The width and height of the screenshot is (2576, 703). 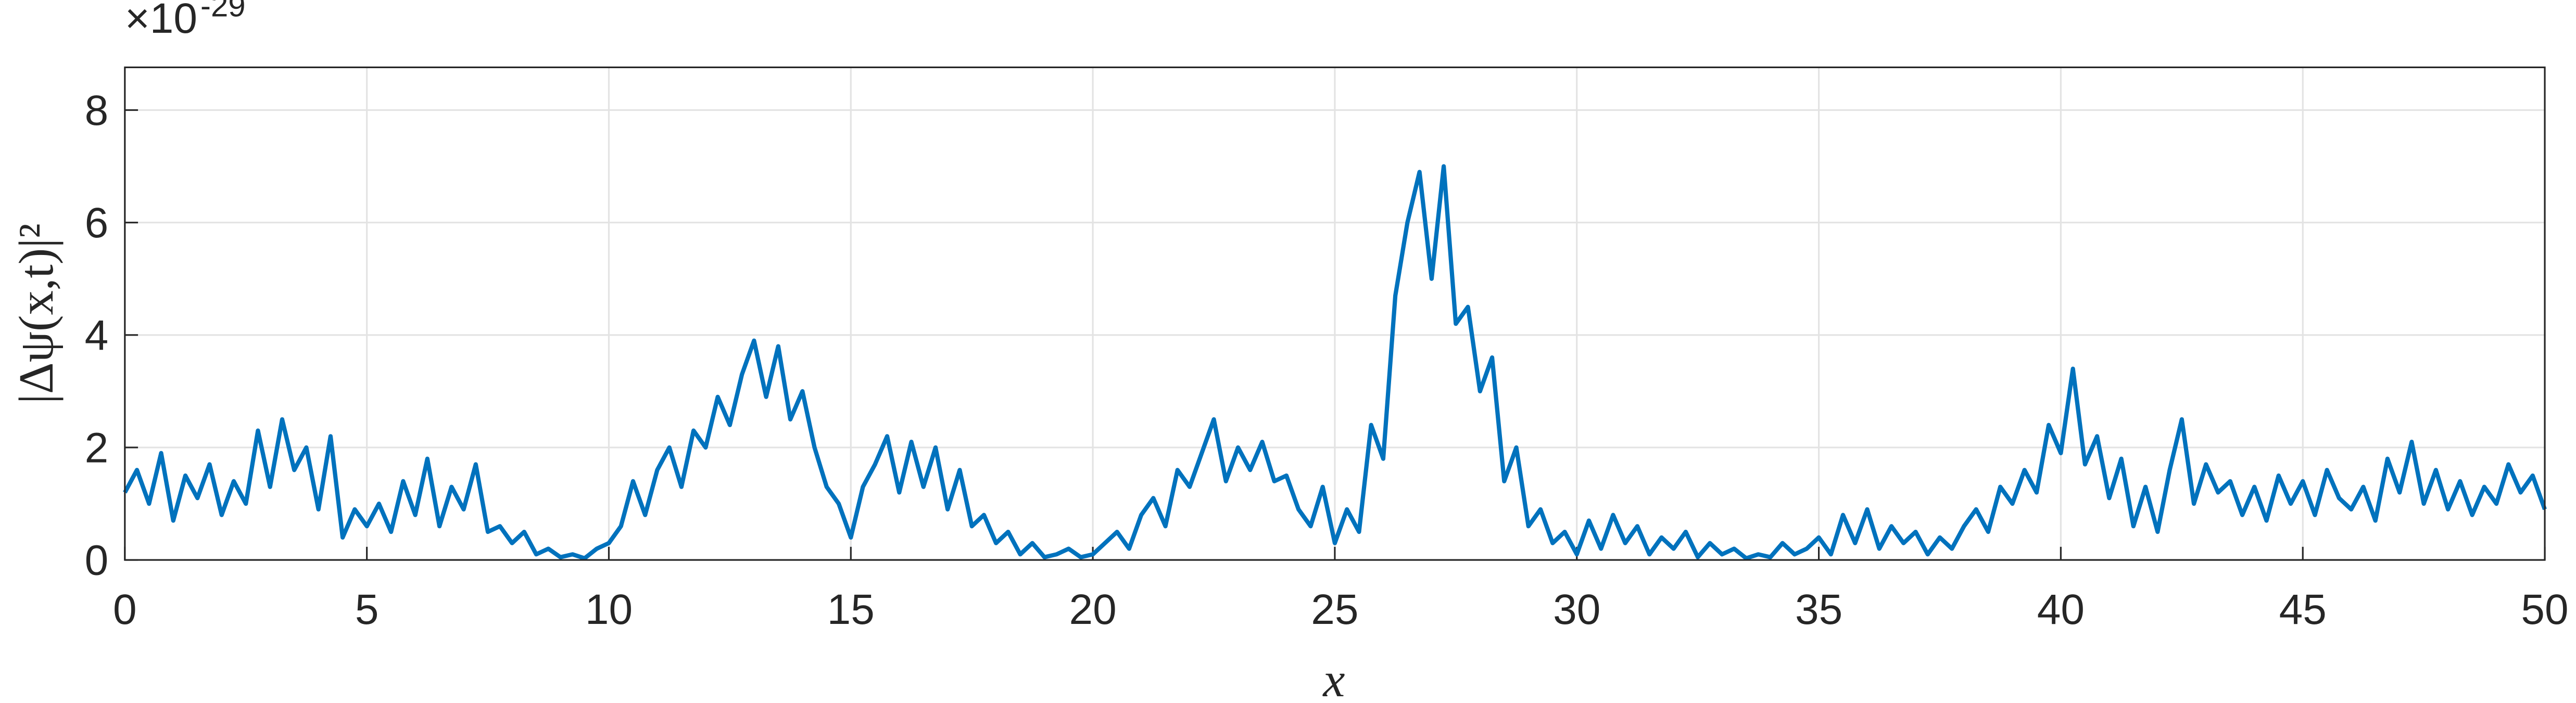 I want to click on y-tick-label: 2, so click(x=97, y=447).